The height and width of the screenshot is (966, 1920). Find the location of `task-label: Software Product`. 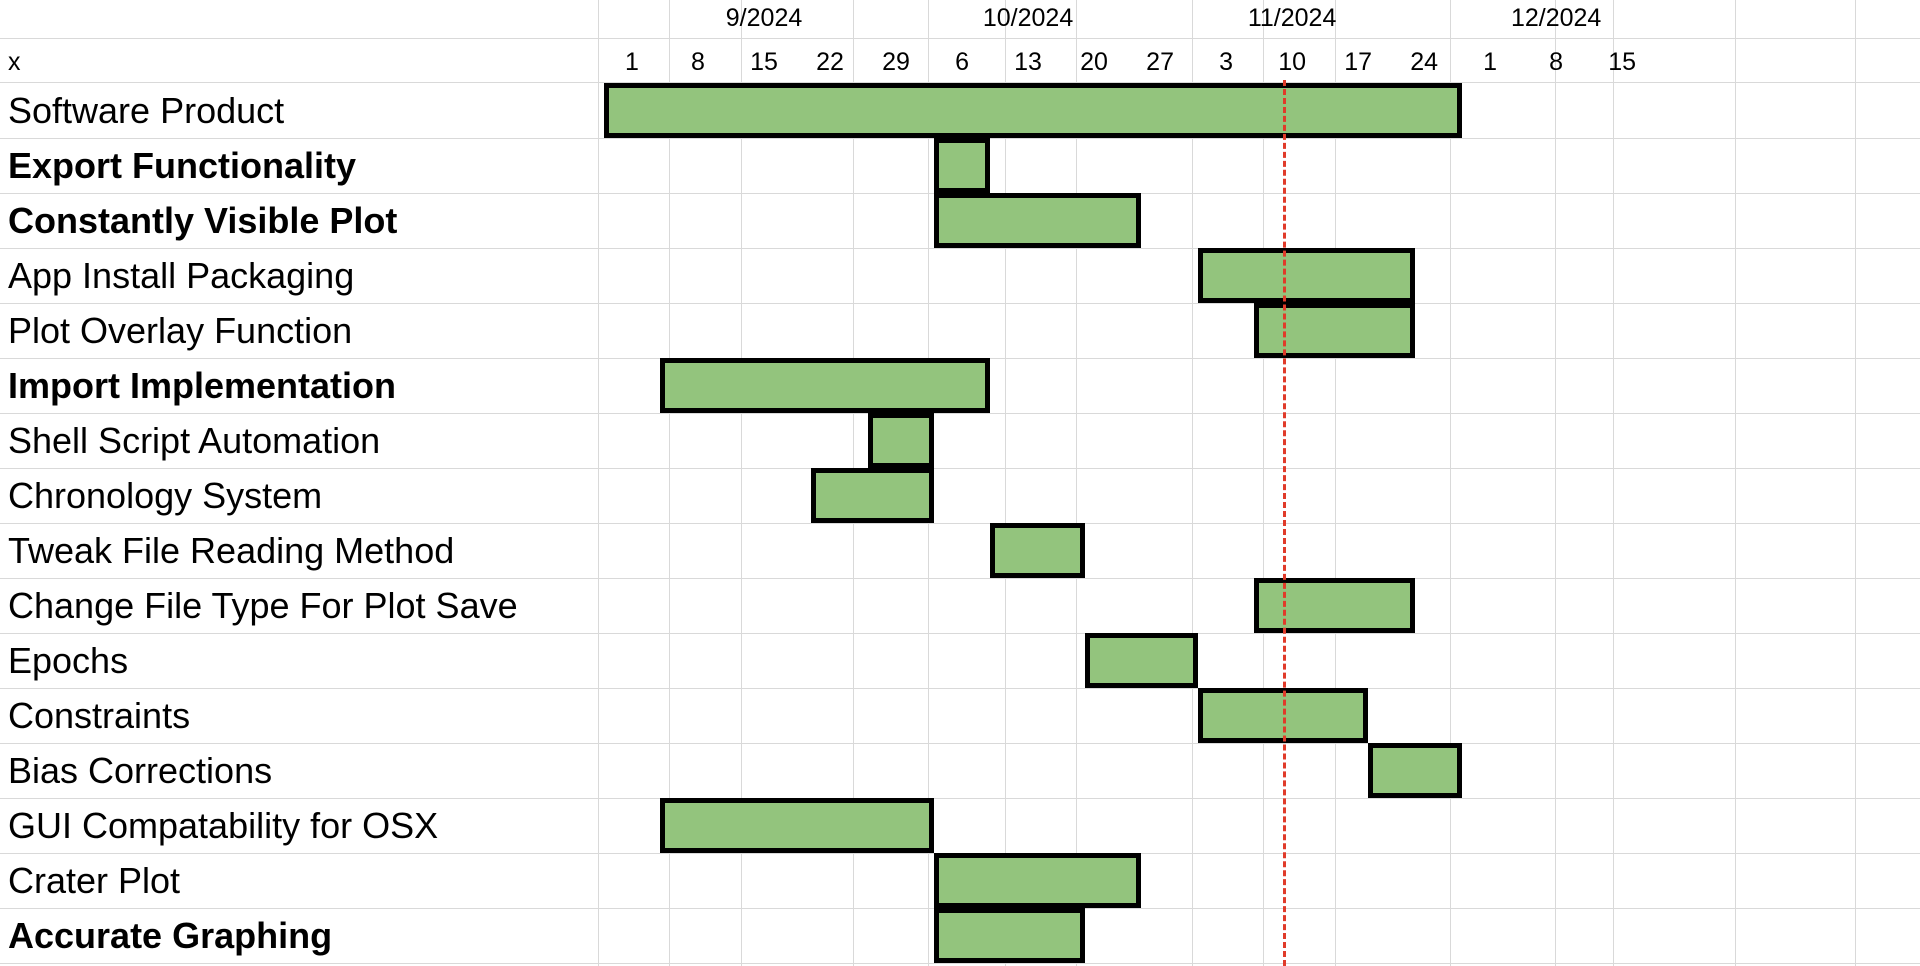

task-label: Software Product is located at coordinates (146, 110).